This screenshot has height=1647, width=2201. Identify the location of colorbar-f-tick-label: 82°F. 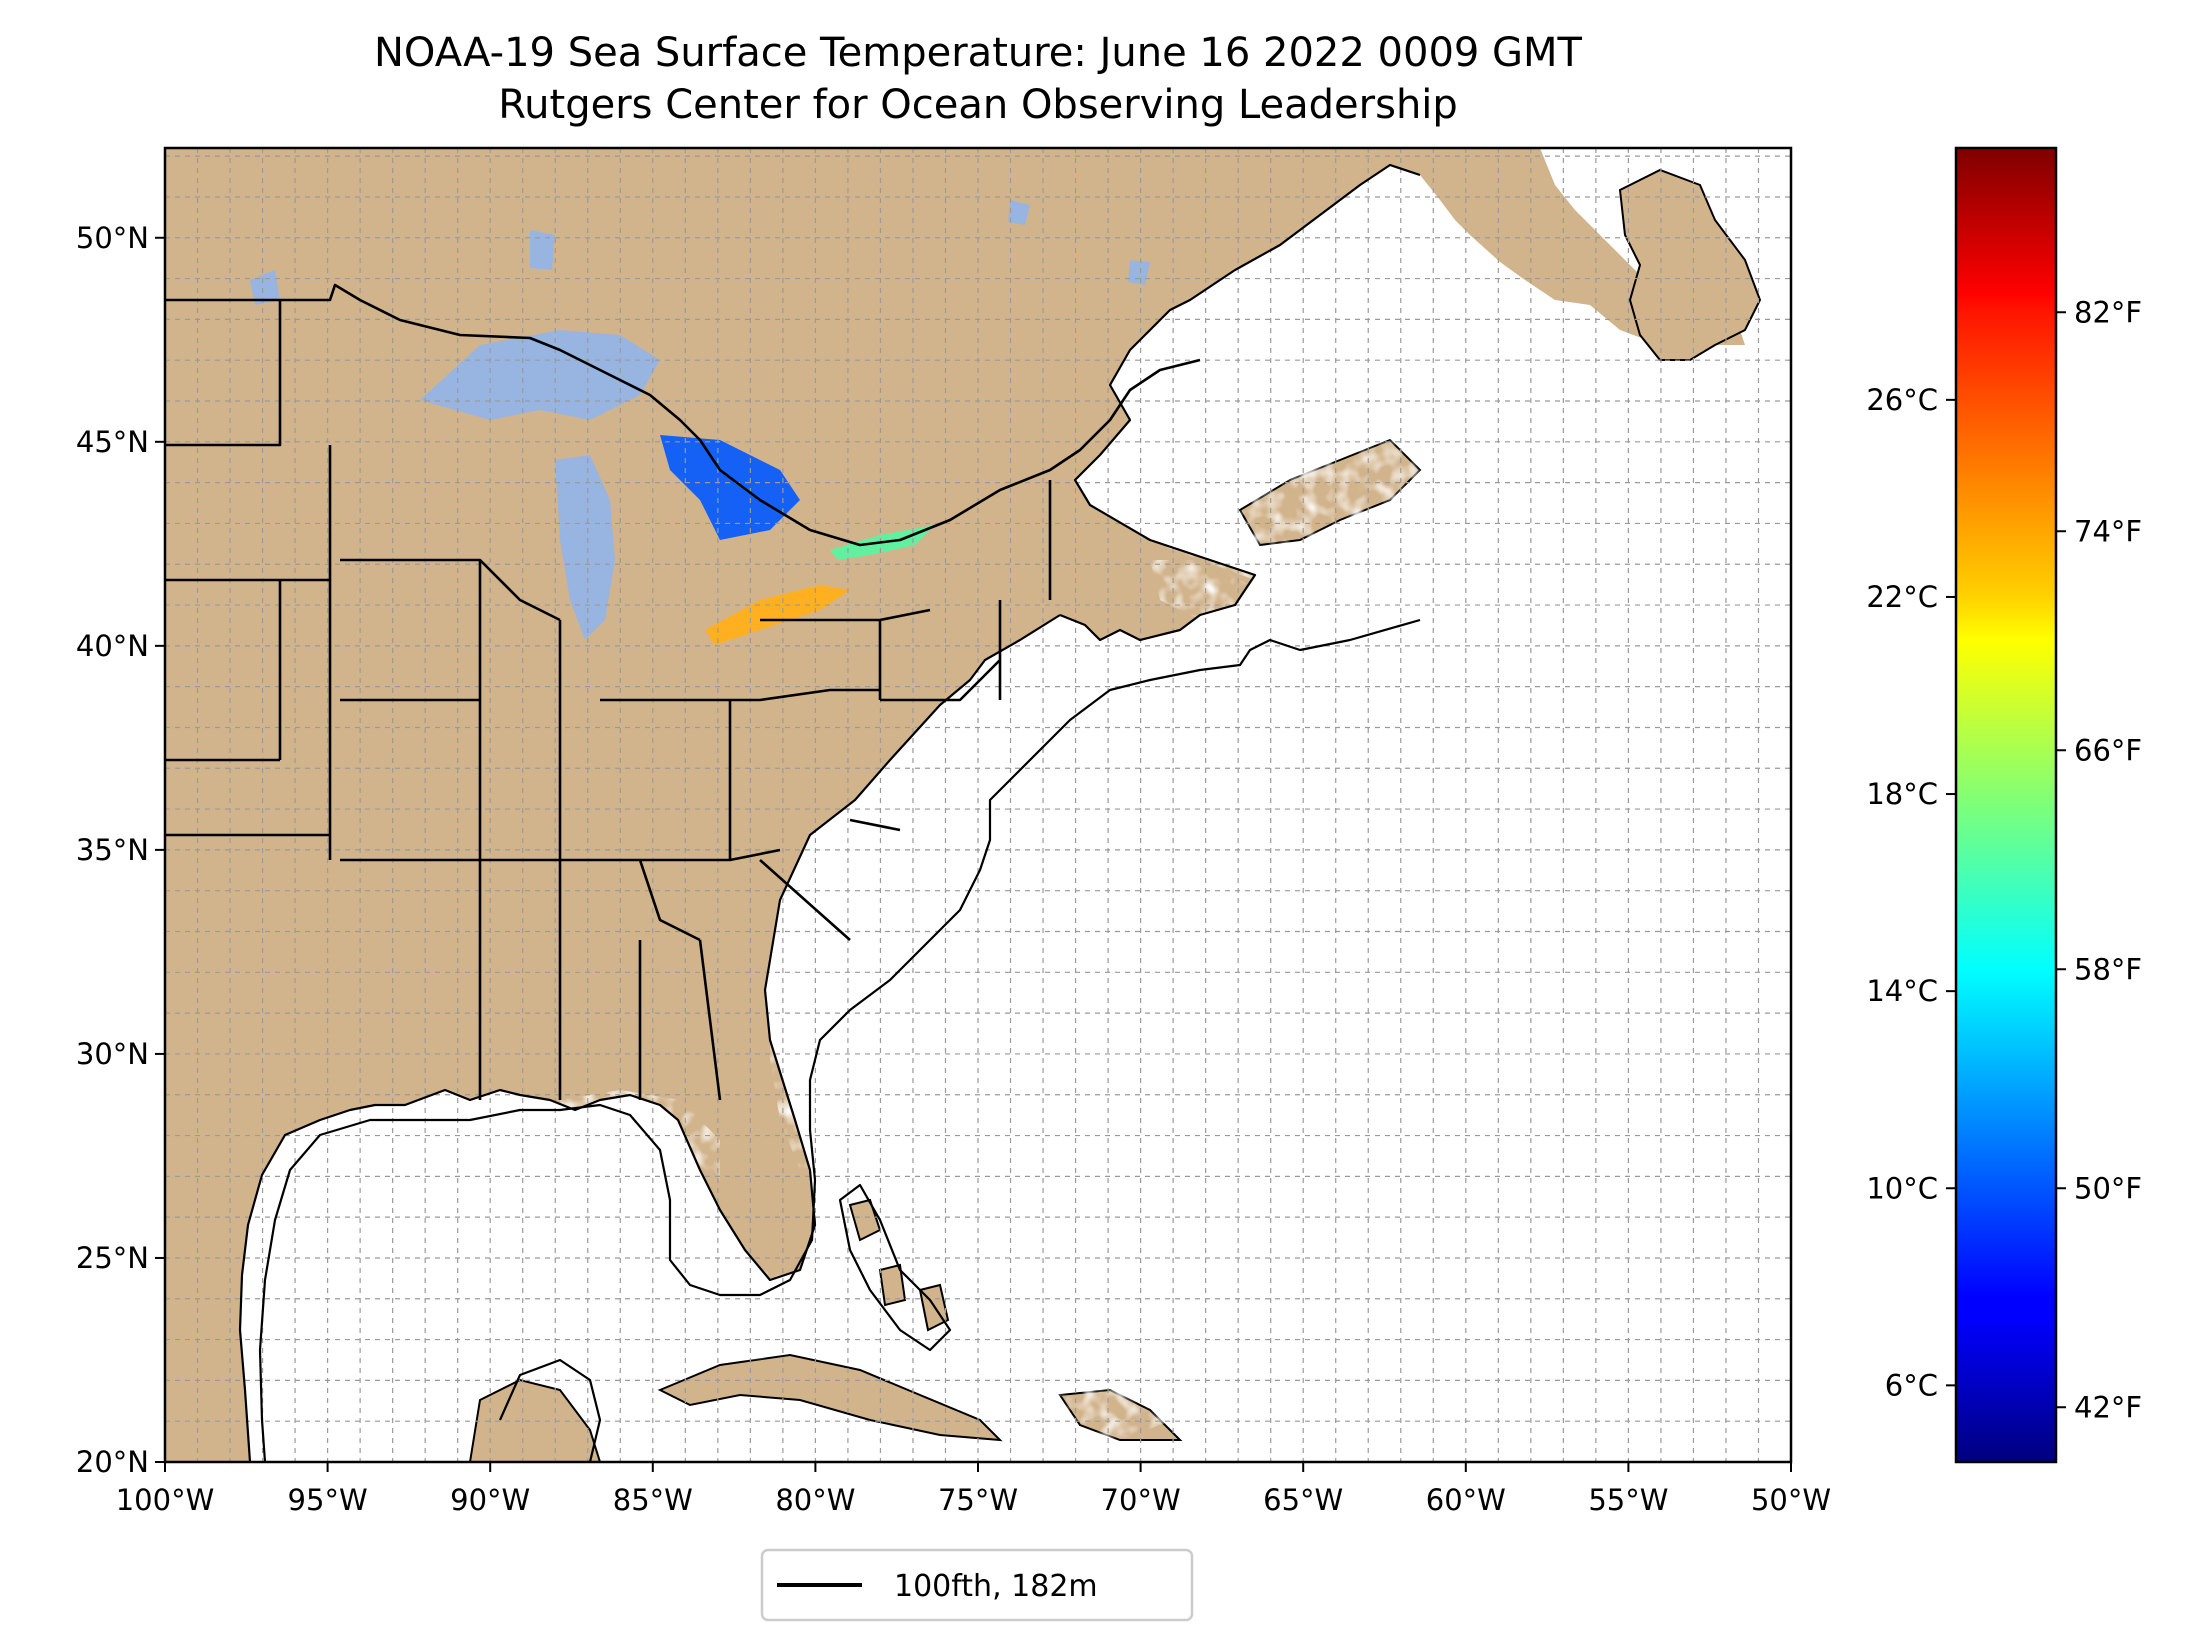
(2108, 312).